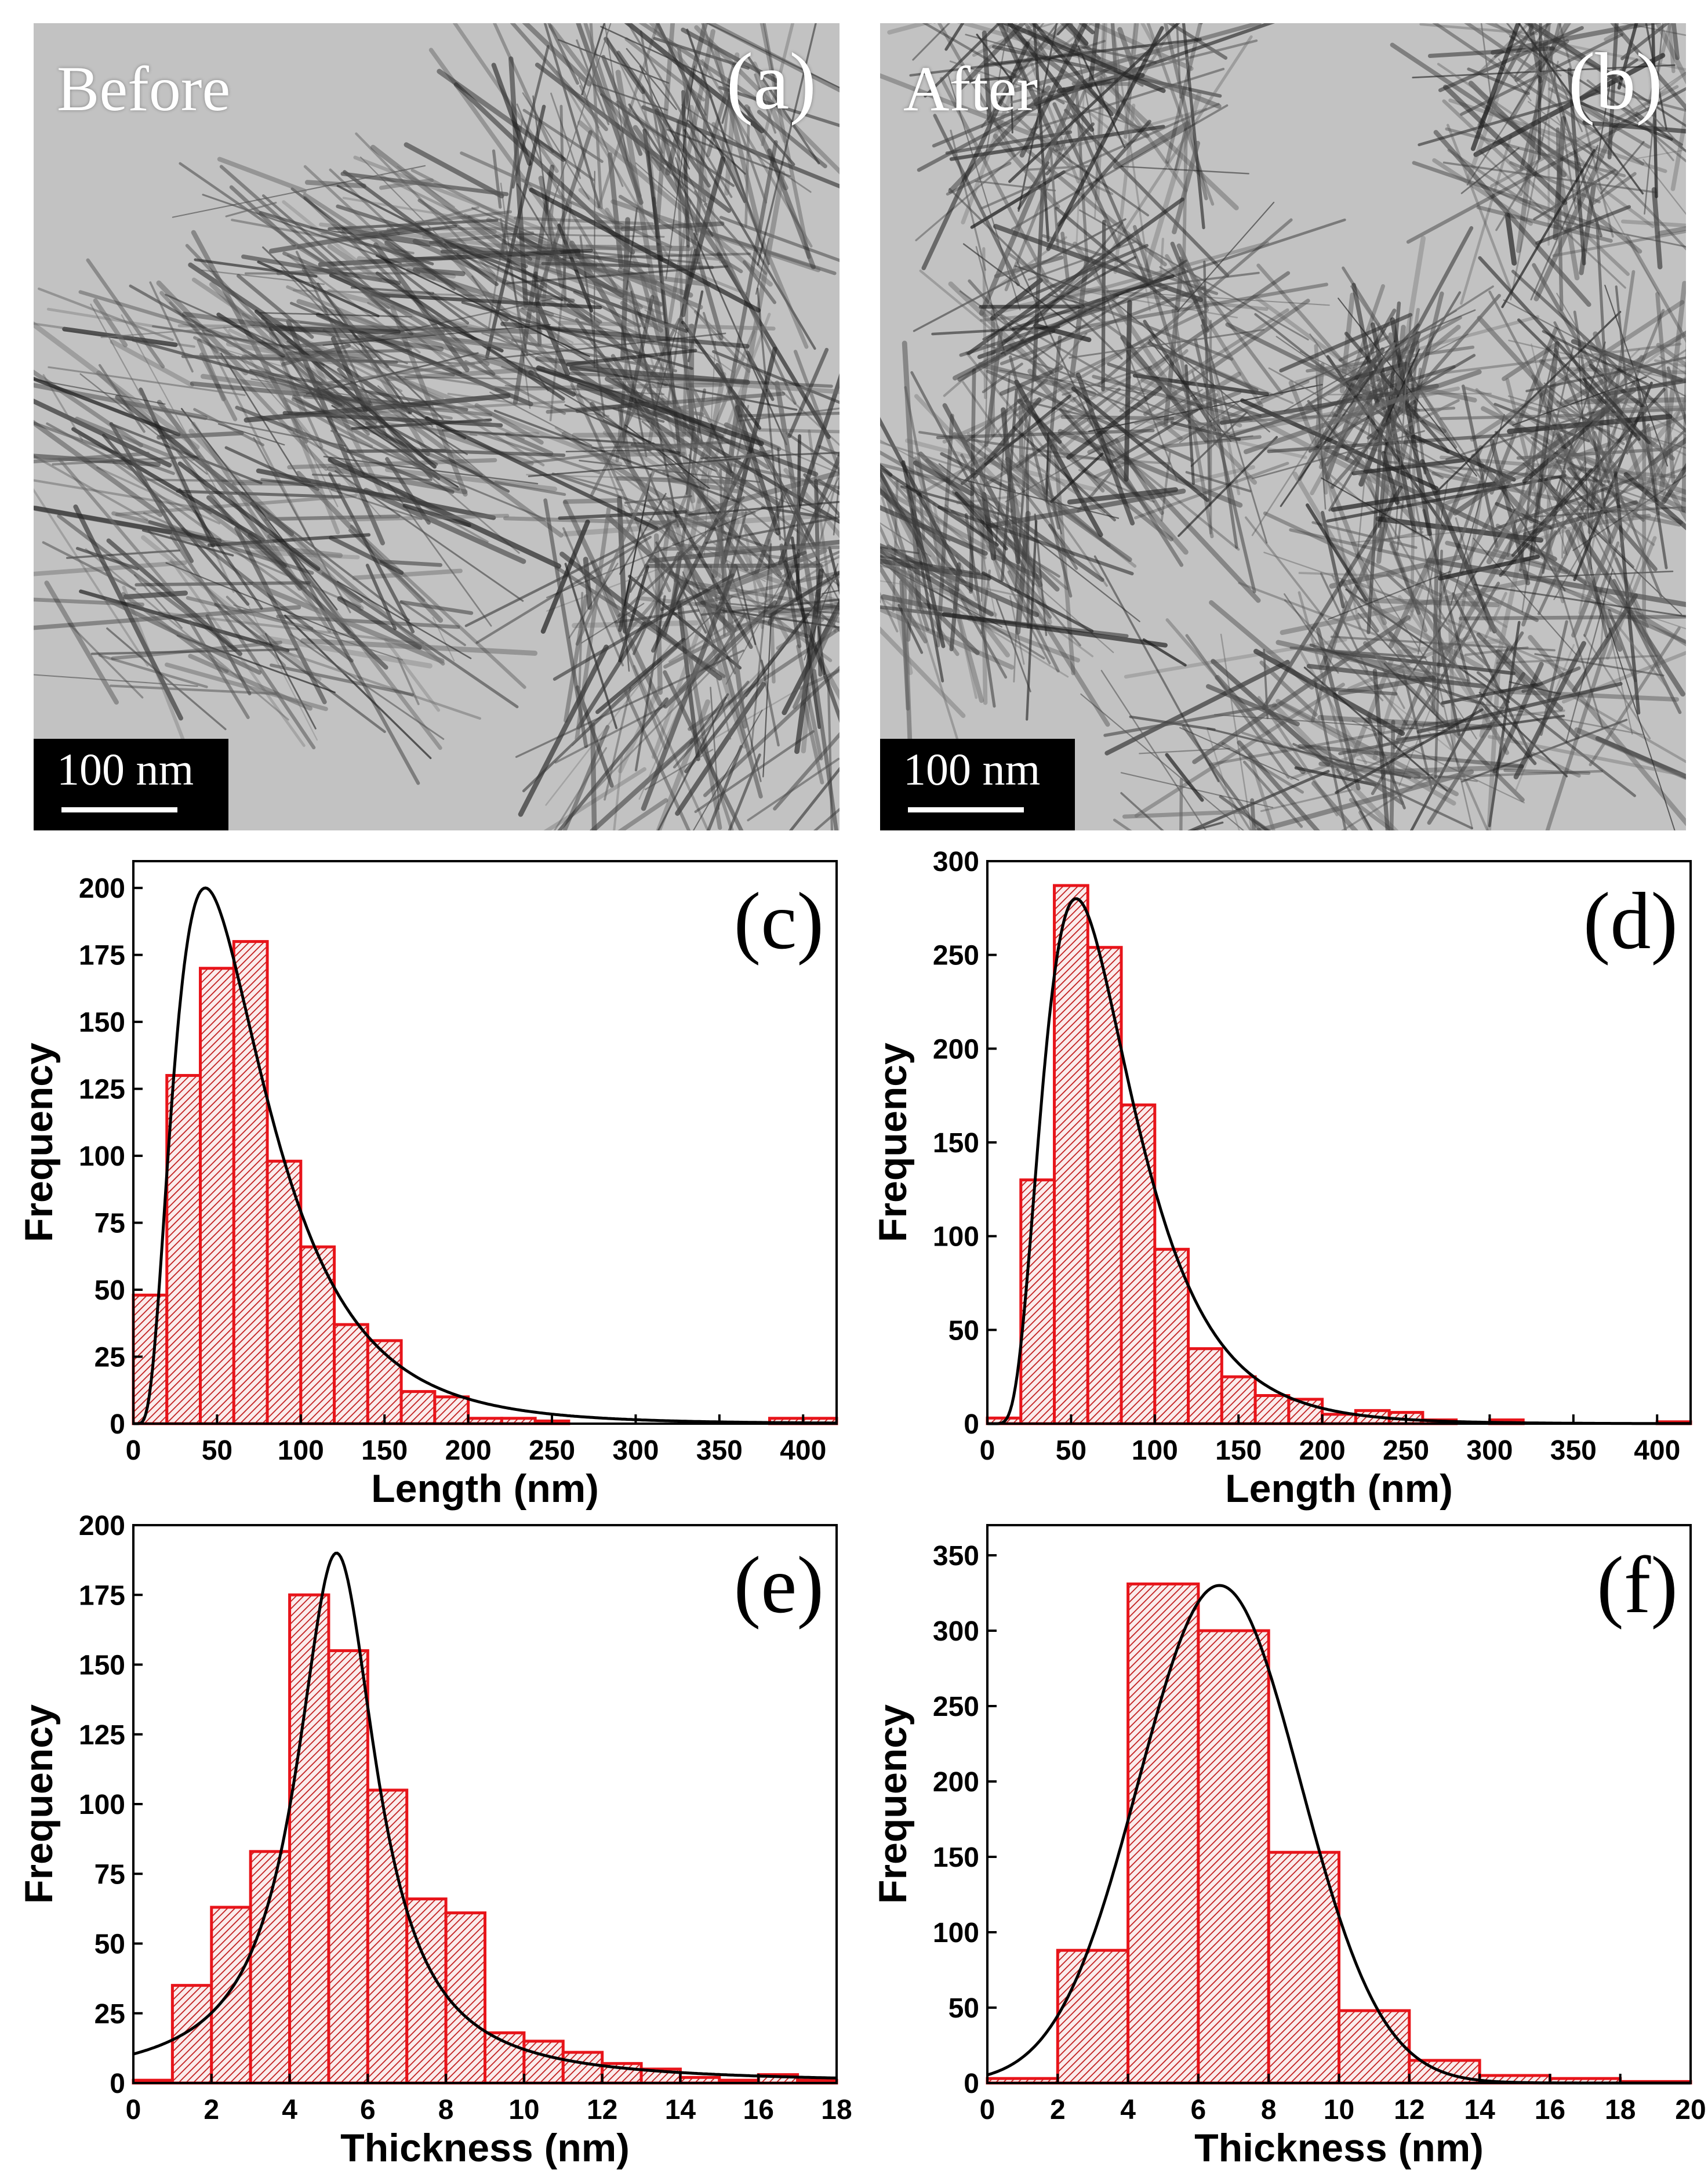  I want to click on panel-label: (c), so click(779, 921).